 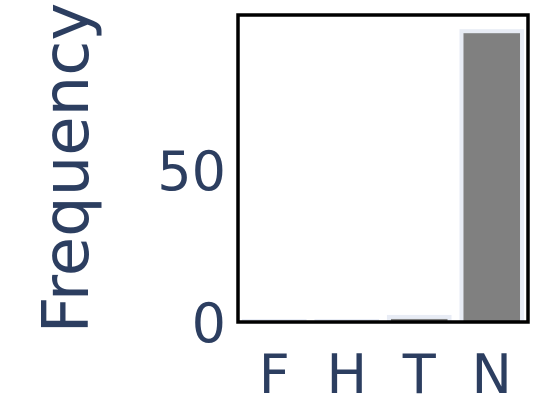 What do you see at coordinates (209, 323) in the screenshot?
I see `y-tick-label-0: 0` at bounding box center [209, 323].